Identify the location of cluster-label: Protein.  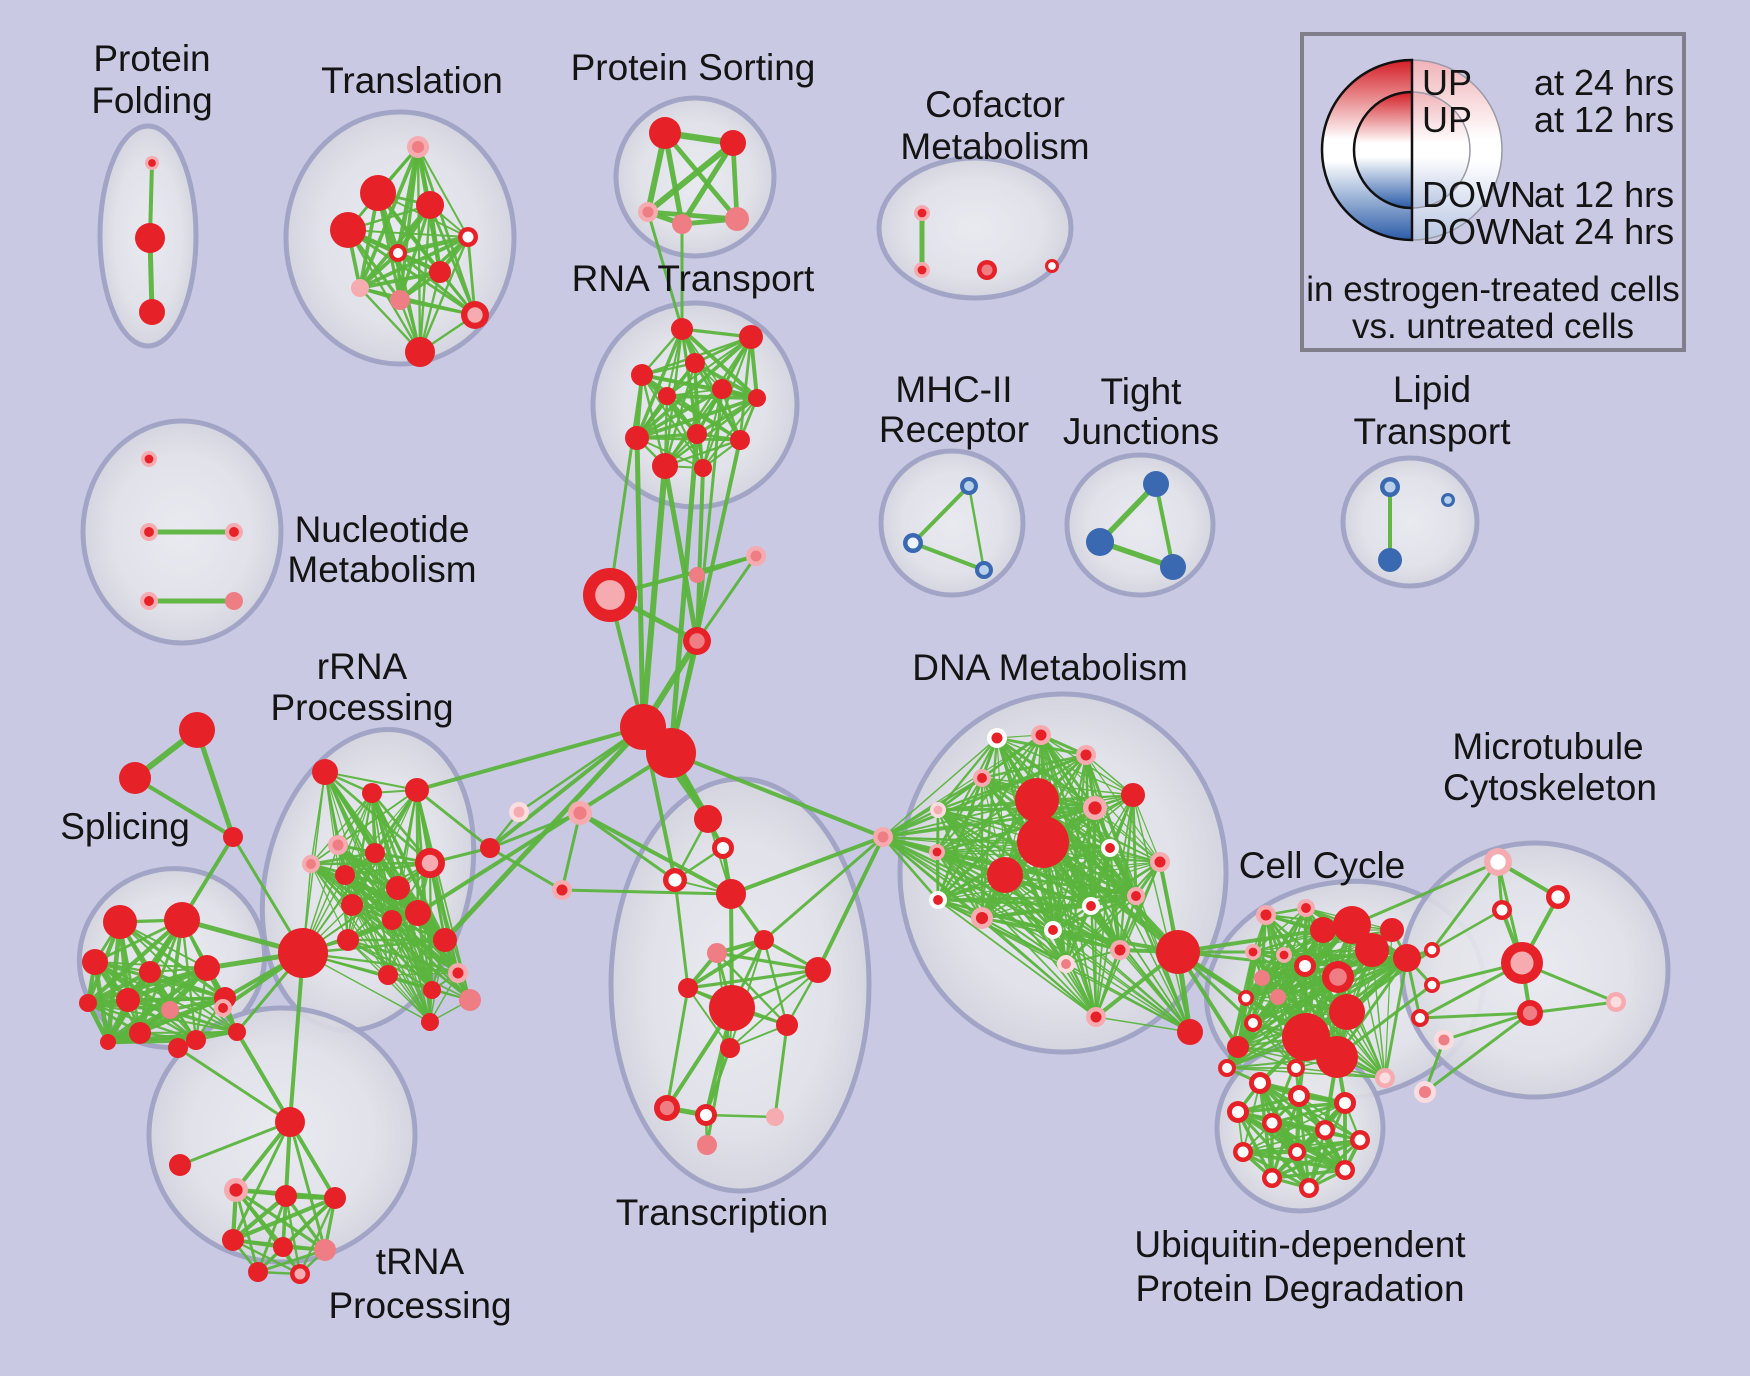
(152, 58).